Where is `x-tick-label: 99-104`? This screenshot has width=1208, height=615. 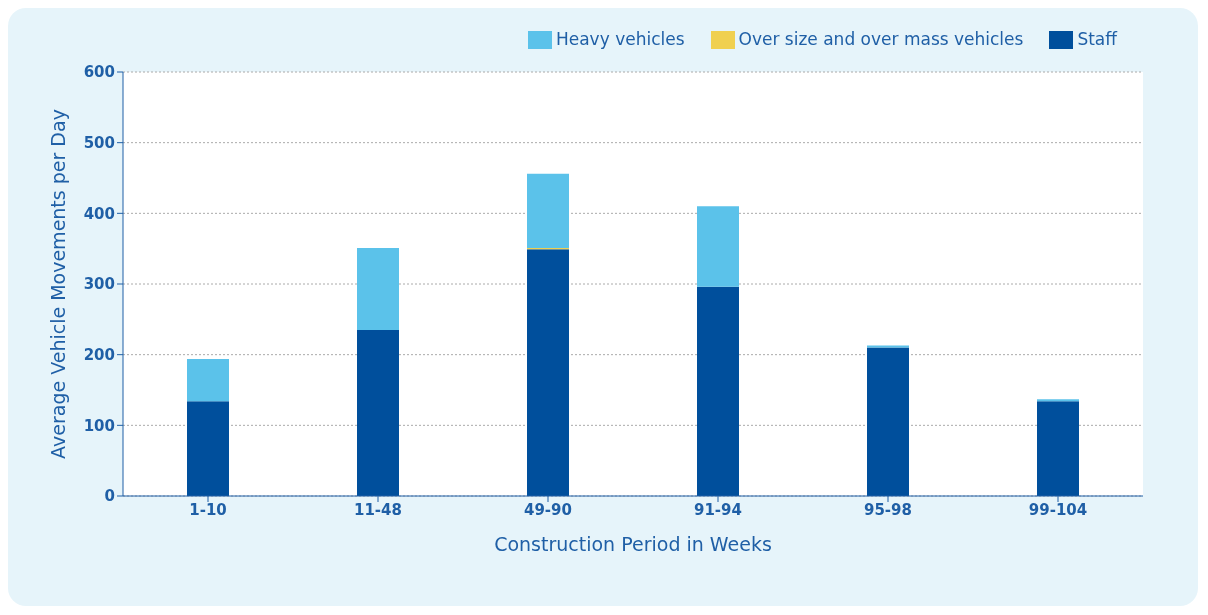
x-tick-label: 99-104 is located at coordinates (1058, 509).